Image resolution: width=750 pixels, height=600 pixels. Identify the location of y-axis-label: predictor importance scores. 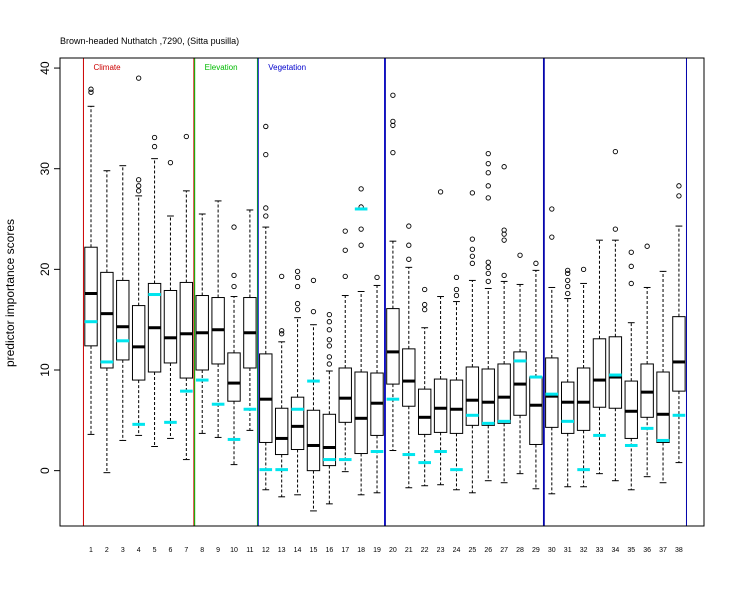
(10, 293).